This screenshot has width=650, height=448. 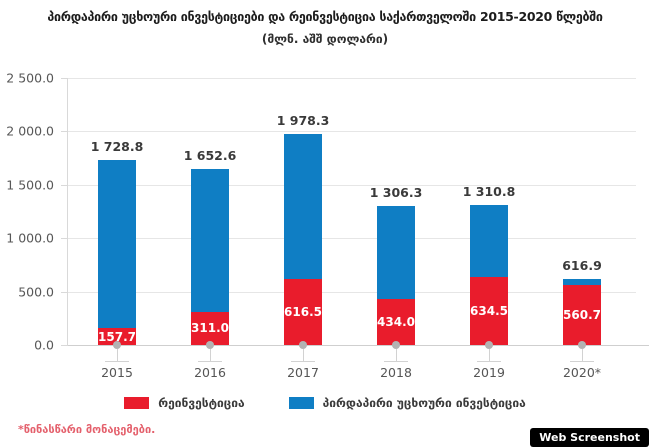 What do you see at coordinates (582, 315) in the screenshot?
I see `bar-segment-reinvestment-2020*: 560.7` at bounding box center [582, 315].